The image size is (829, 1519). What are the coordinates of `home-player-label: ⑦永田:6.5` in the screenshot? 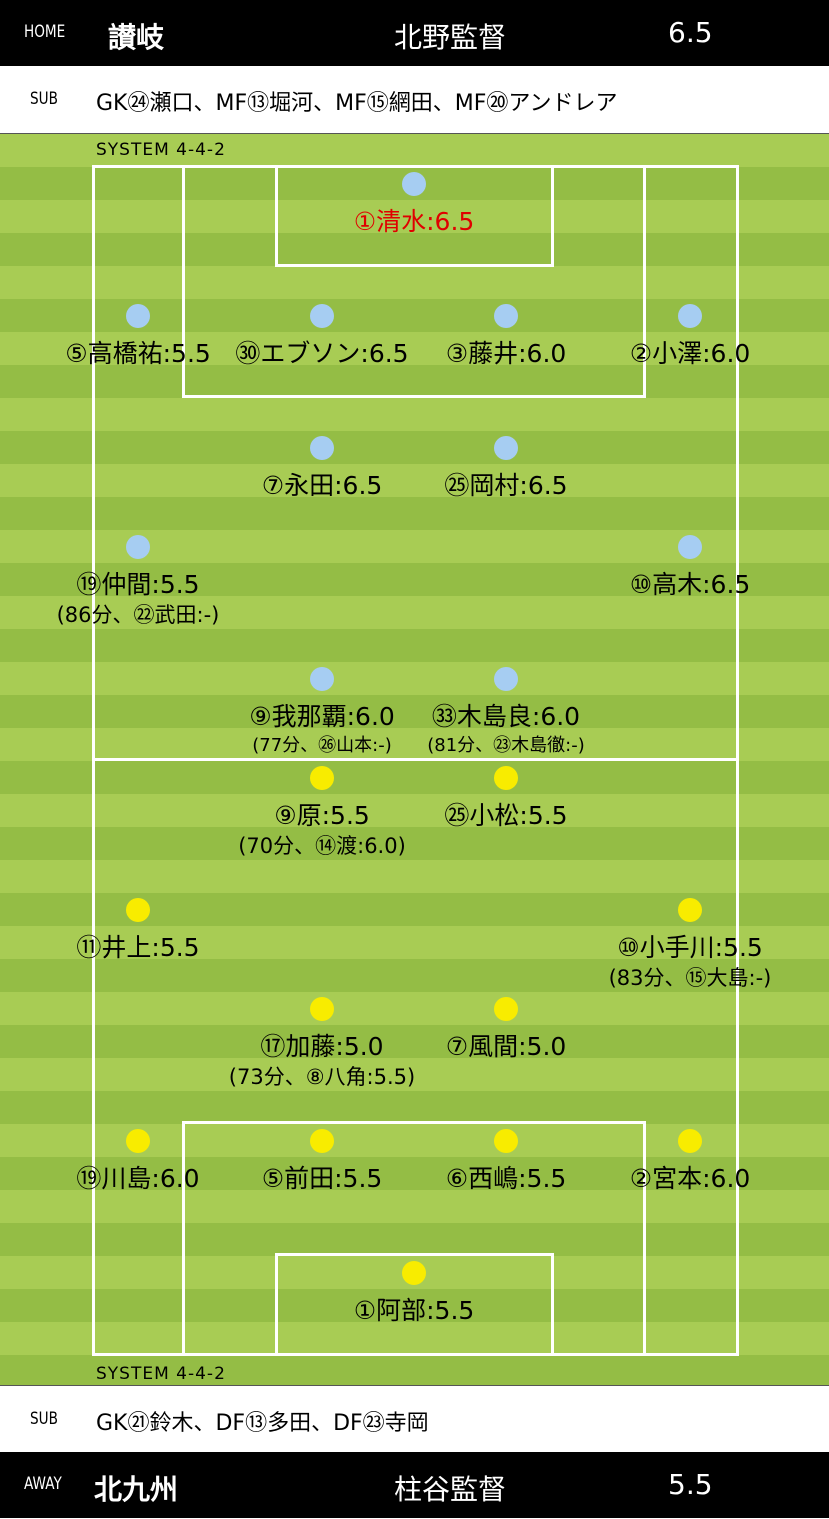 It's located at (322, 485).